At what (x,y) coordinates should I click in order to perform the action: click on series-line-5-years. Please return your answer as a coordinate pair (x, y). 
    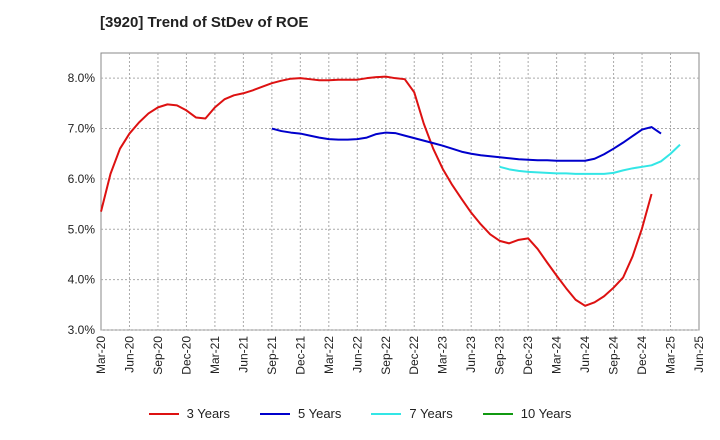
    Looking at the image, I should click on (466, 144).